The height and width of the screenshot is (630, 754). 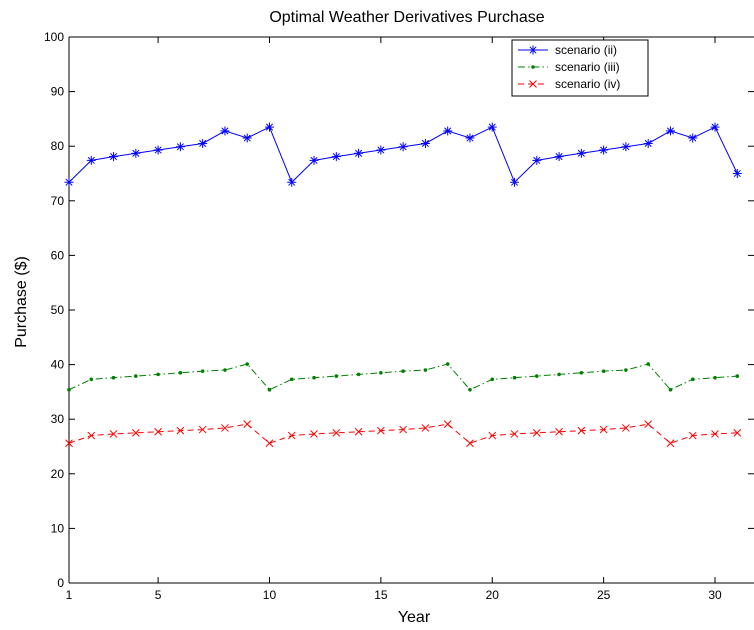 I want to click on y-tick-label: 80, so click(x=58, y=146).